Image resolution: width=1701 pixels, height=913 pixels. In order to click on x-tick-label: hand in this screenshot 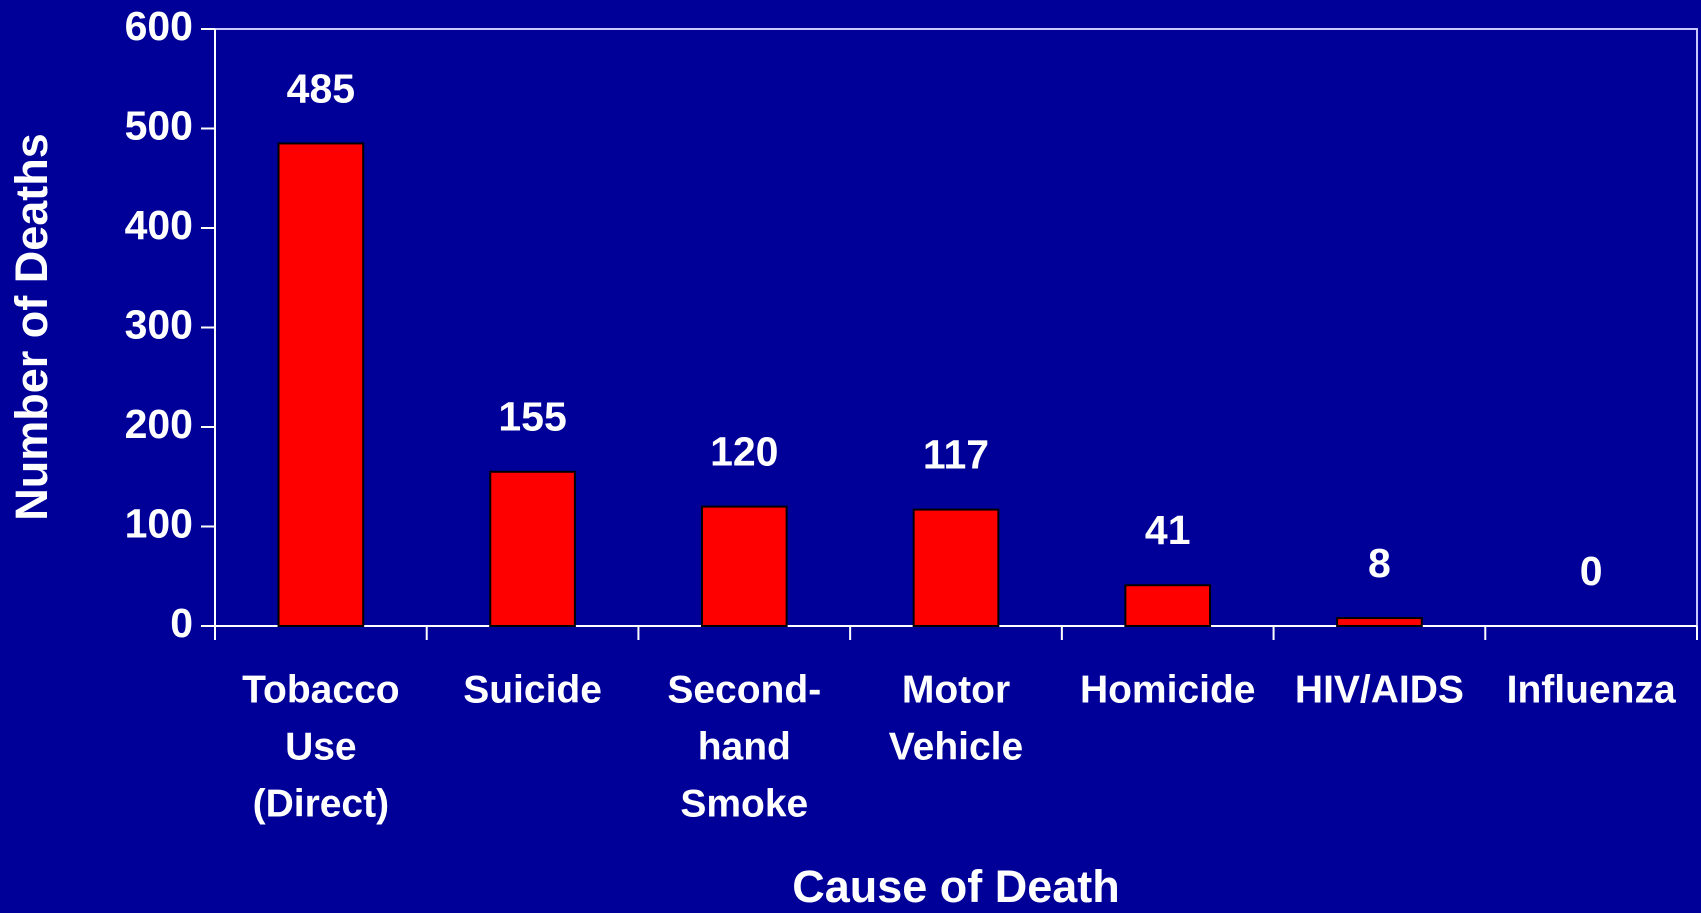, I will do `click(744, 746)`.